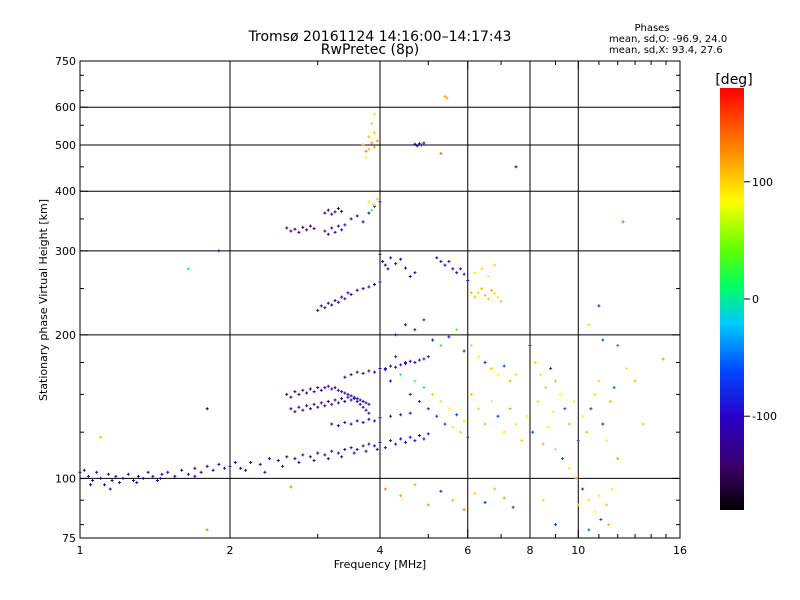  Describe the element at coordinates (467, 550) in the screenshot. I see `x-tick-label: 6` at that location.